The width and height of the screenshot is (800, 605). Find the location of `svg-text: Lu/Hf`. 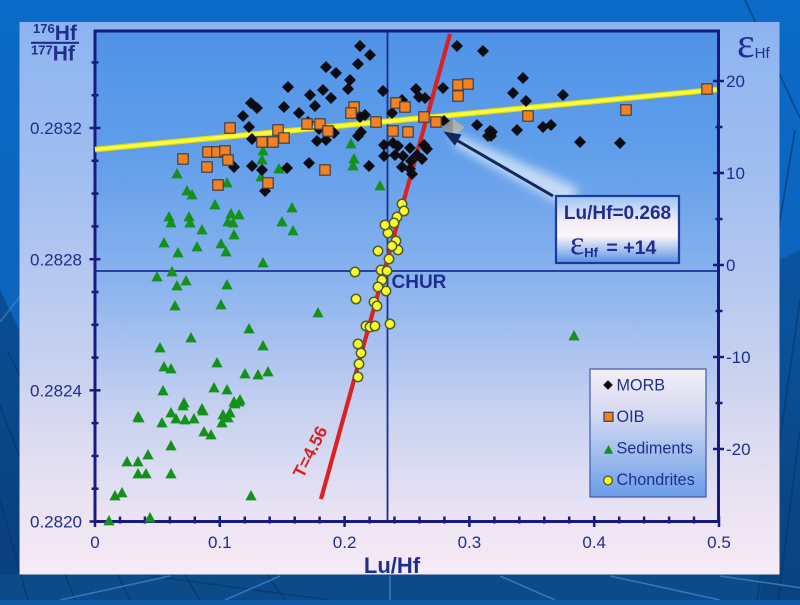

svg-text: Lu/Hf is located at coordinates (392, 565).